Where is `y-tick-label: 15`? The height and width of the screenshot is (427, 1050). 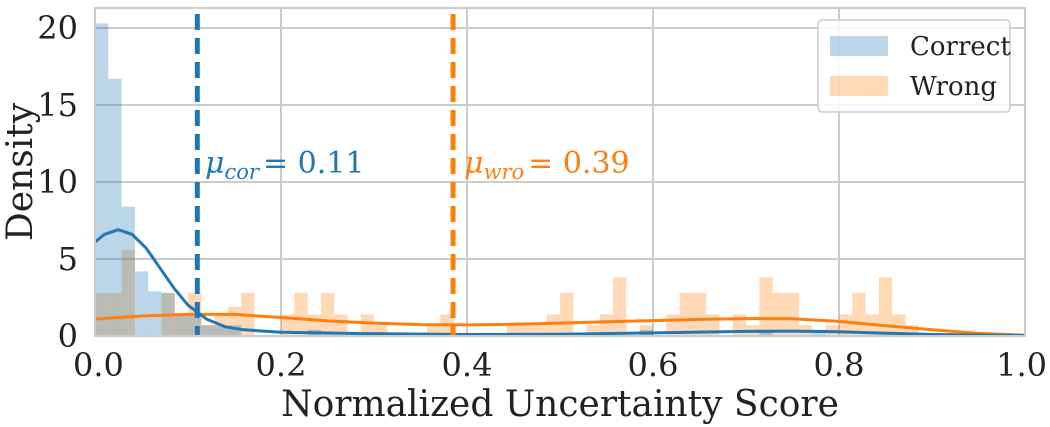
y-tick-label: 15 is located at coordinates (57, 105).